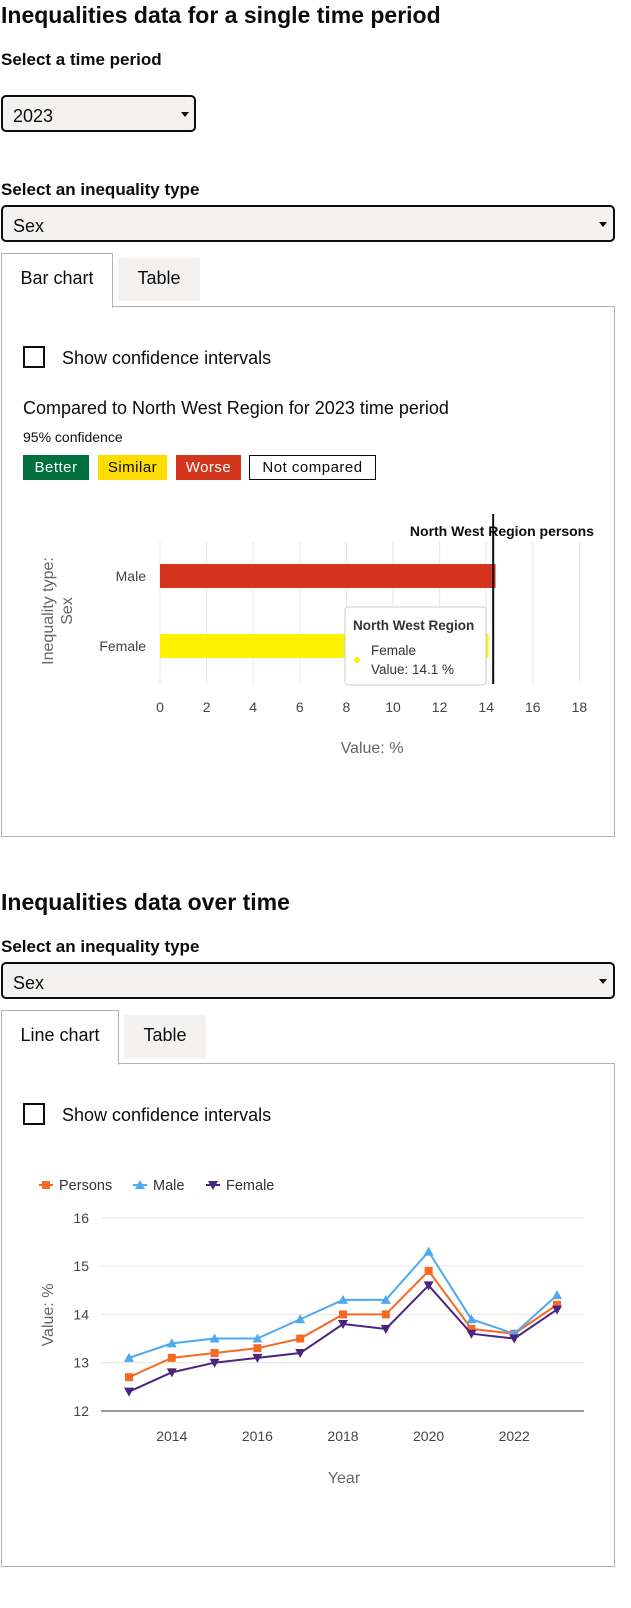 The image size is (631, 1608). What do you see at coordinates (122, 646) in the screenshot?
I see `y-category-label: Female` at bounding box center [122, 646].